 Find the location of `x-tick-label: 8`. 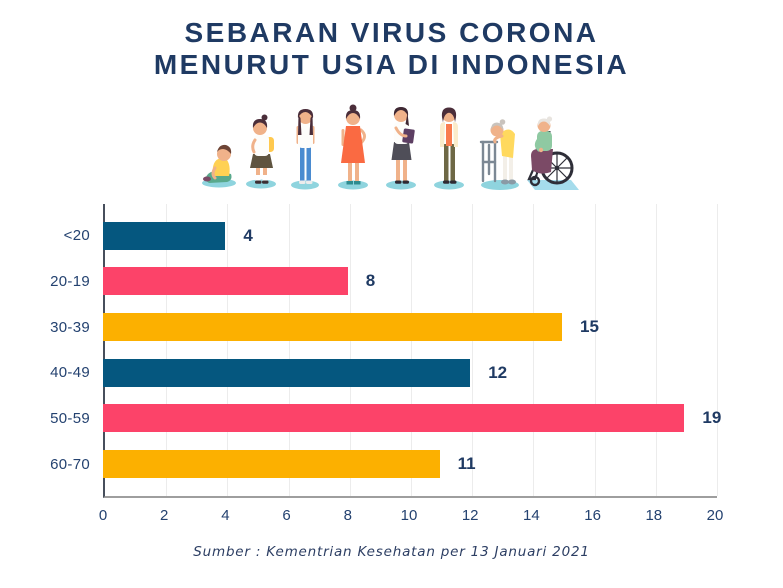

x-tick-label: 8 is located at coordinates (347, 515).